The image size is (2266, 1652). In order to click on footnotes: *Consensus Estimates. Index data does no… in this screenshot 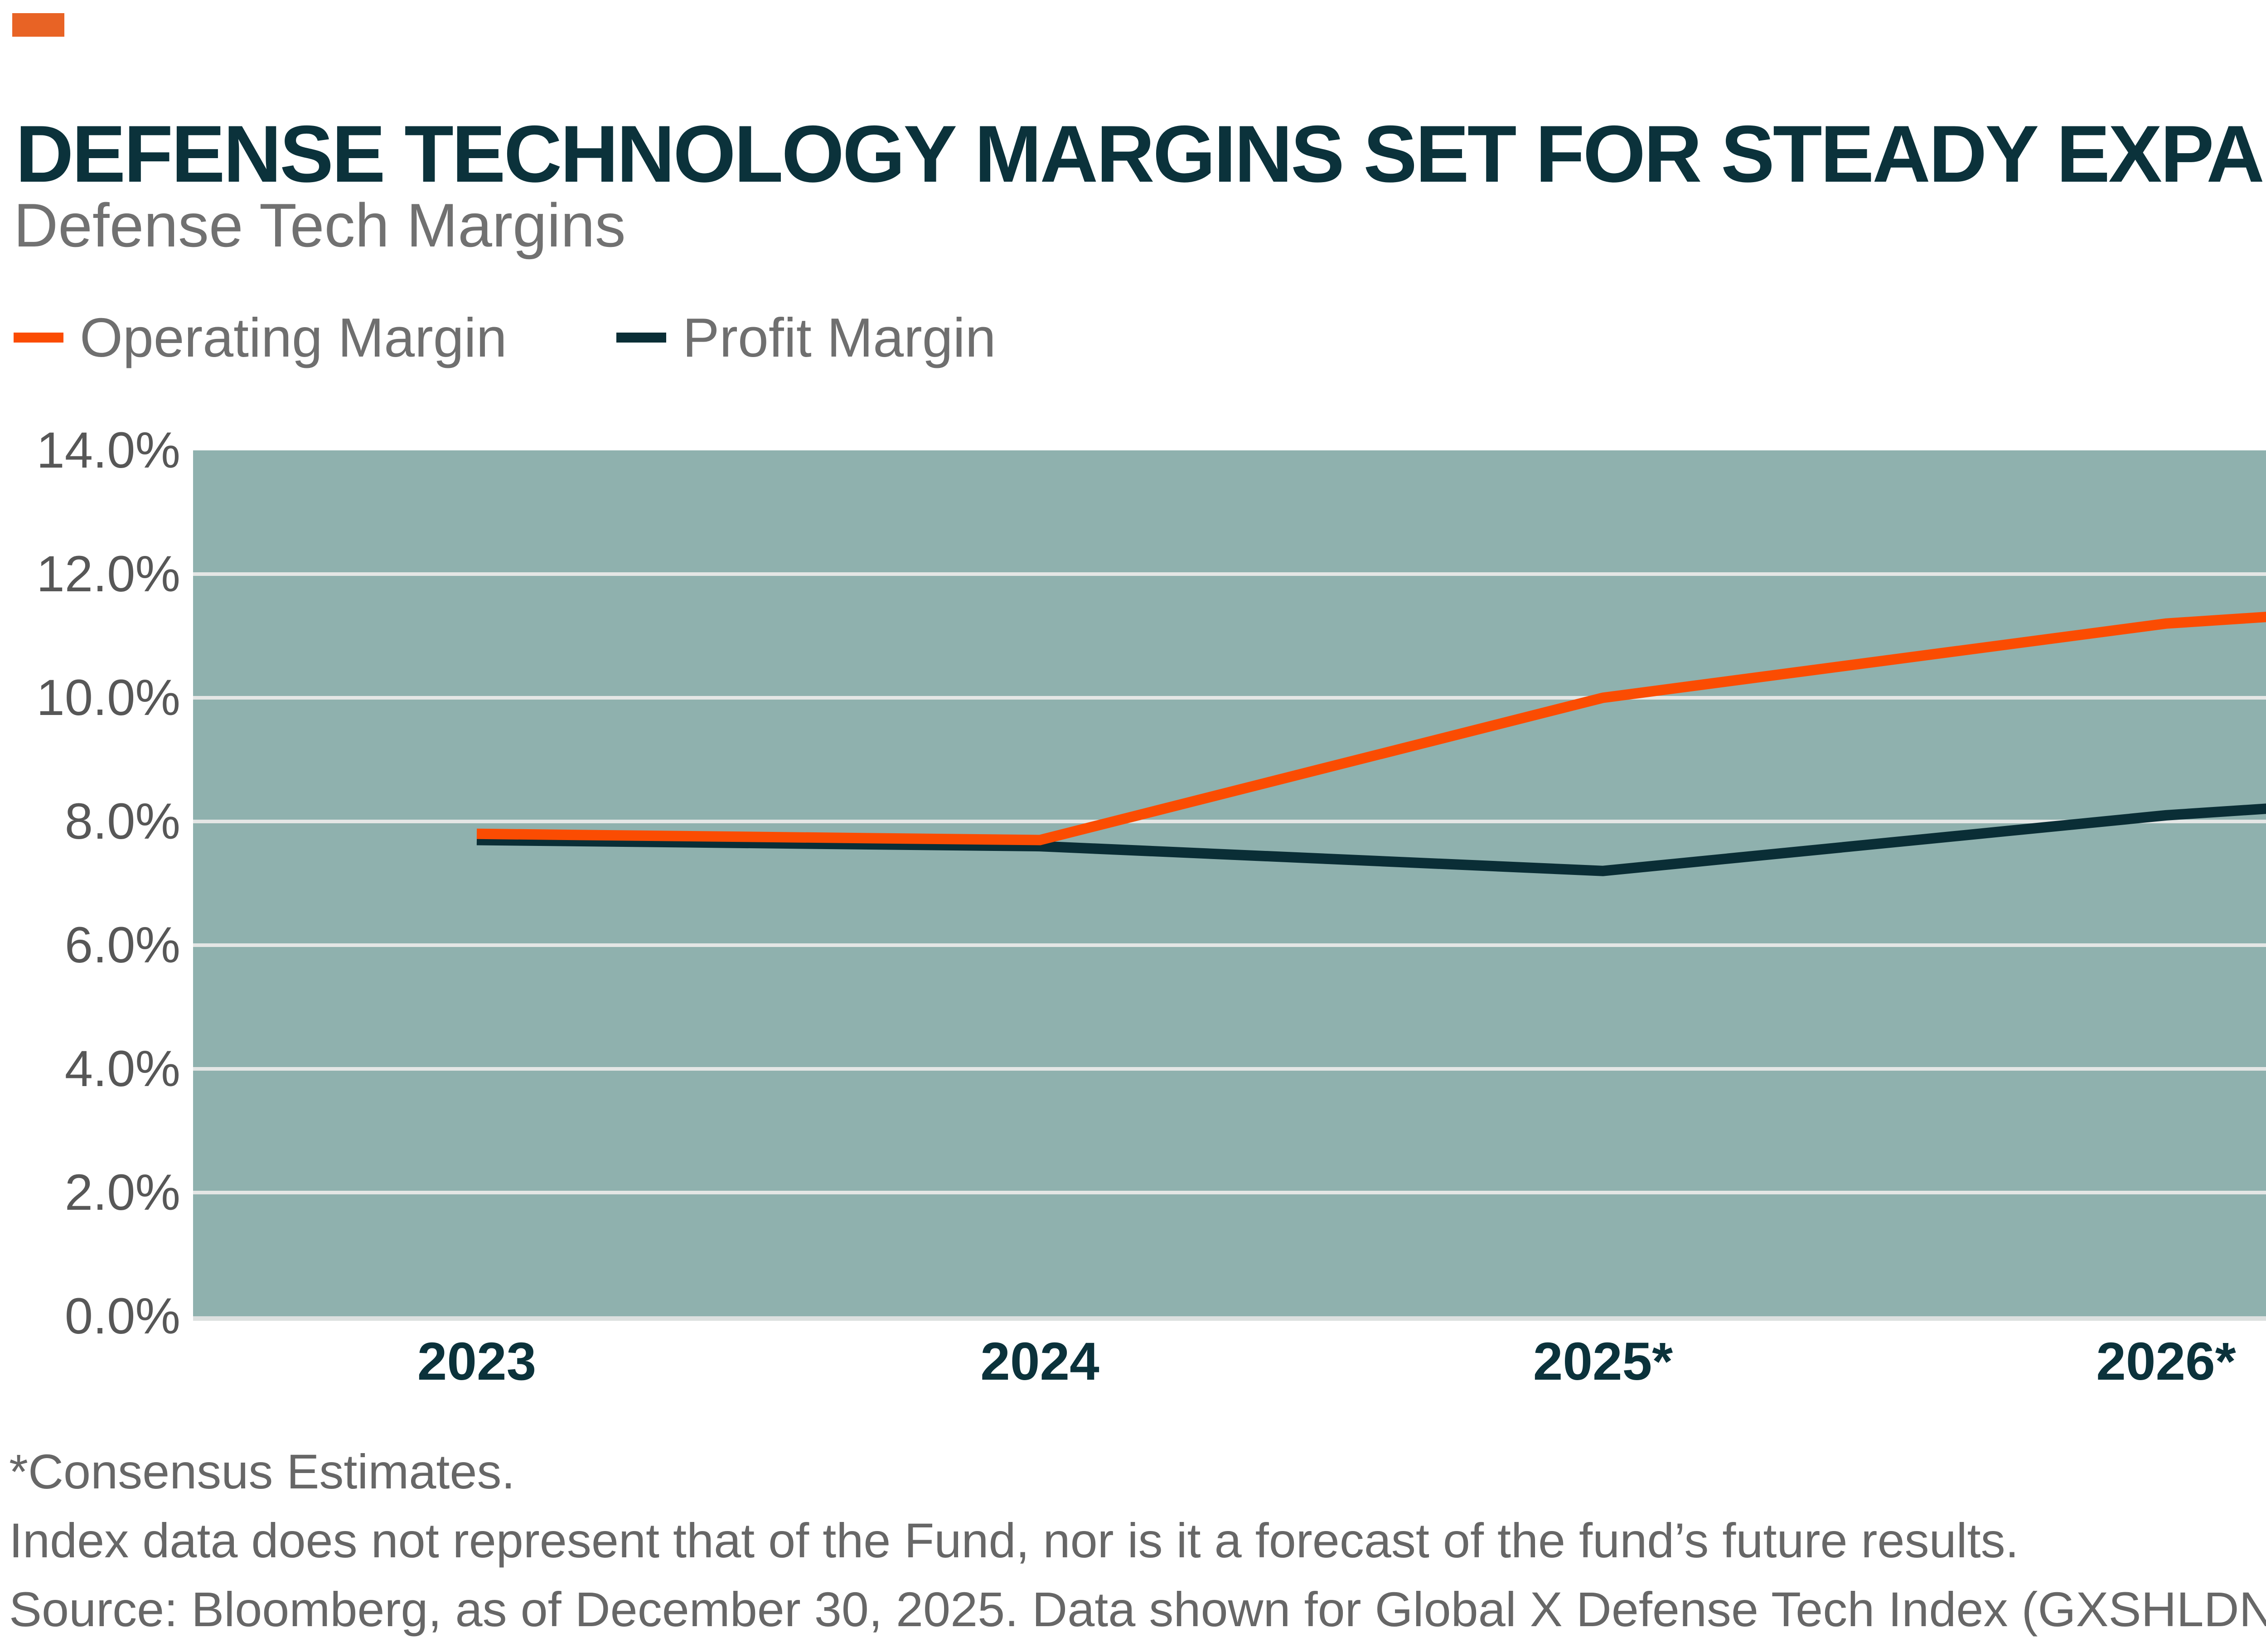, I will do `click(1137, 1540)`.